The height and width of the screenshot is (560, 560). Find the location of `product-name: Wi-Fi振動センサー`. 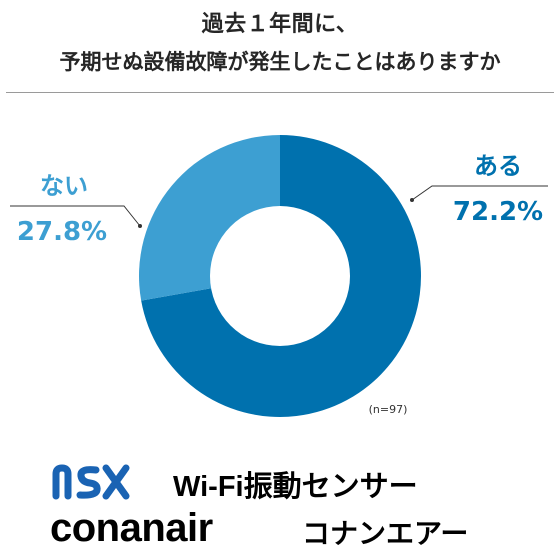

product-name: Wi-Fi振動センサー is located at coordinates (295, 487).